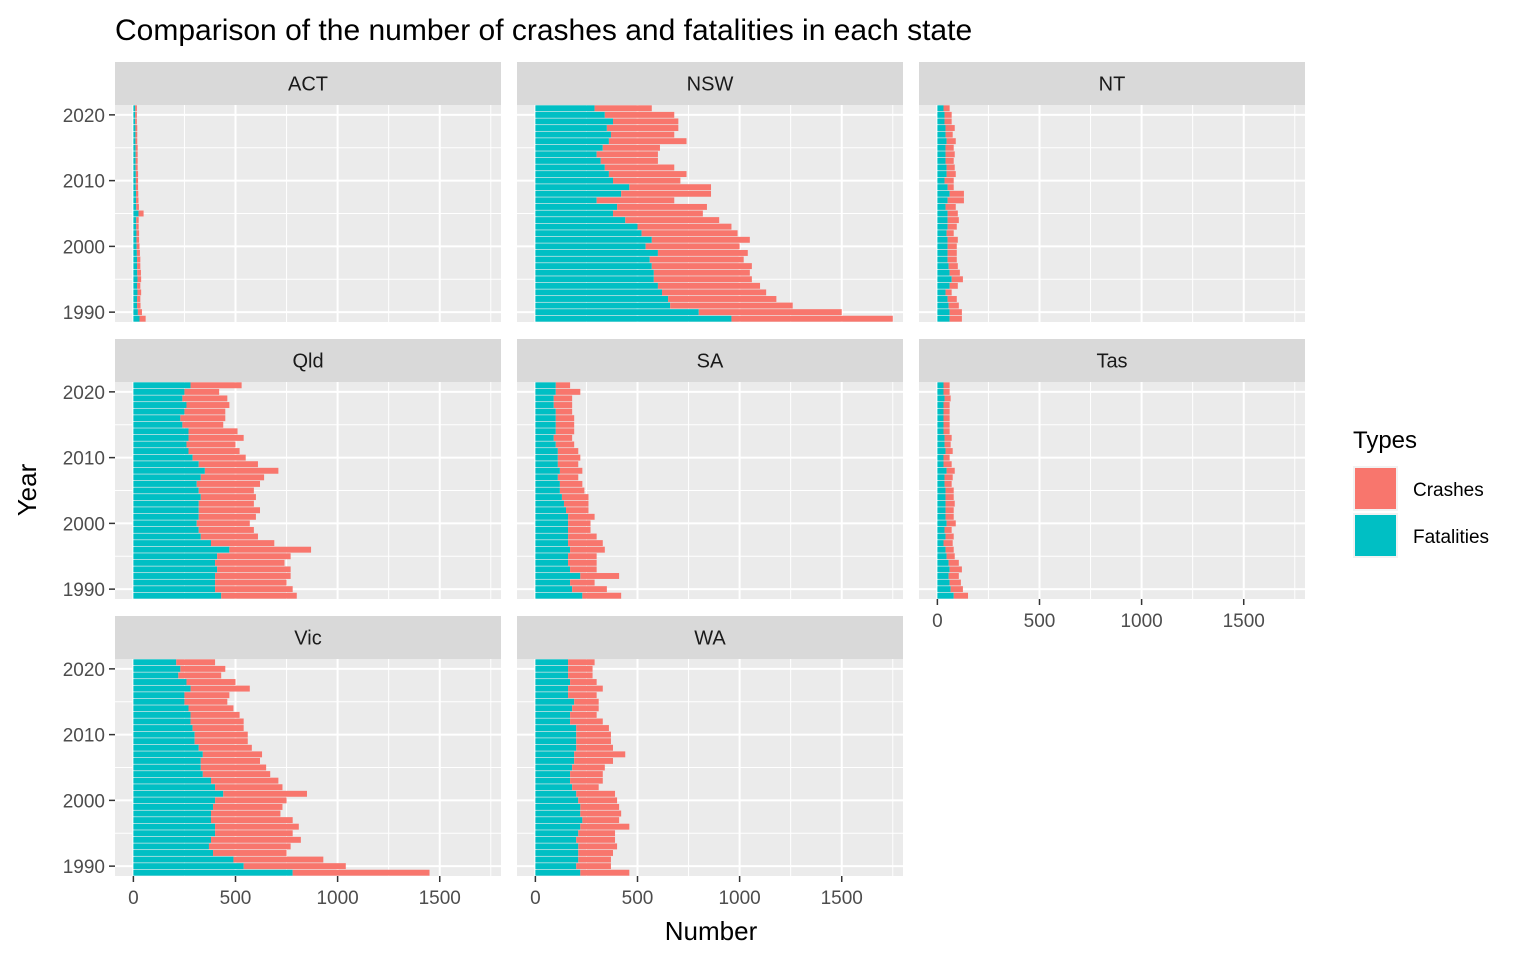  Describe the element at coordinates (710, 85) in the screenshot. I see `strip-label-nsw: NSW` at that location.